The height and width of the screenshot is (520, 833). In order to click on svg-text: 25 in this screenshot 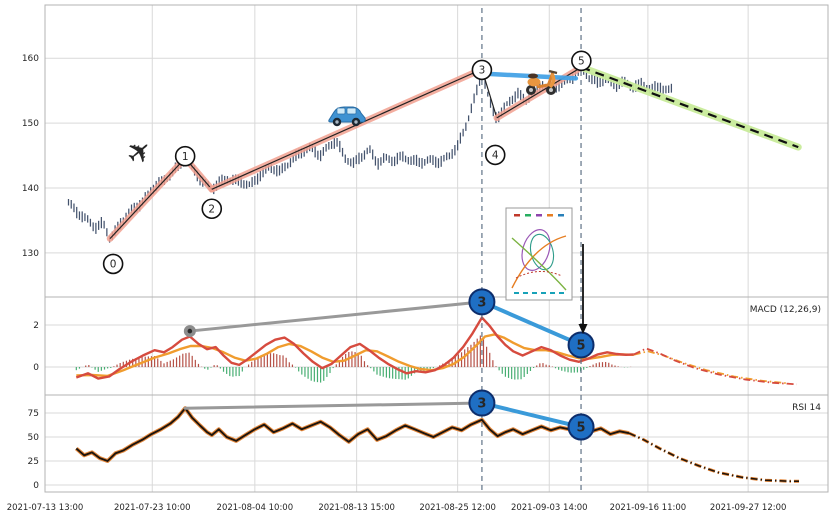, I will do `click(33, 462)`.